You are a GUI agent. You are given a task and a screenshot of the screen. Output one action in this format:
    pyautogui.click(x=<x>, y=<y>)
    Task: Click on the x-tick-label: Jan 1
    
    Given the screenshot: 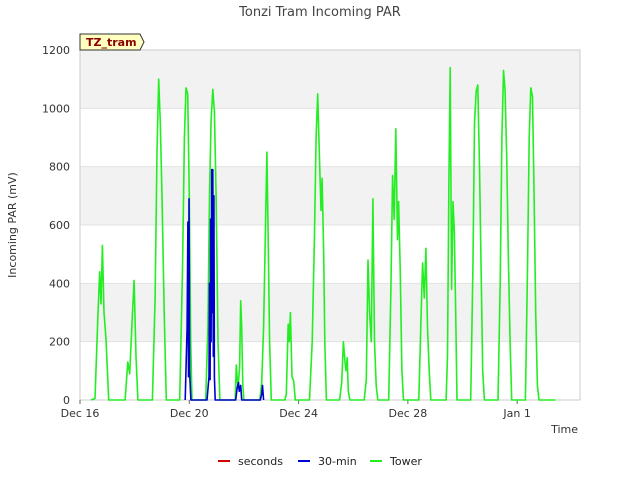 What is the action you would take?
    pyautogui.click(x=516, y=413)
    